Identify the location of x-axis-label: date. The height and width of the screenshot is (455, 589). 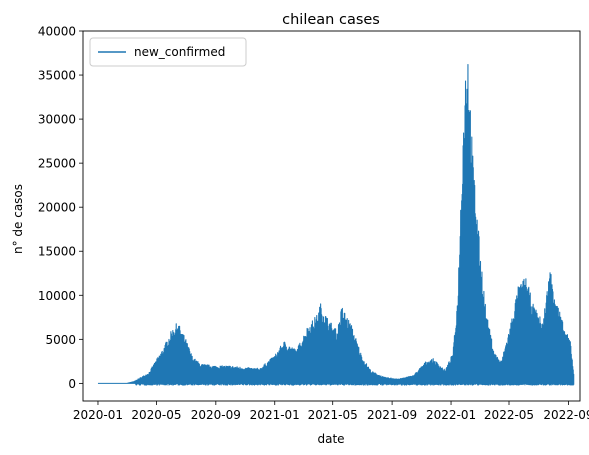
(330, 439).